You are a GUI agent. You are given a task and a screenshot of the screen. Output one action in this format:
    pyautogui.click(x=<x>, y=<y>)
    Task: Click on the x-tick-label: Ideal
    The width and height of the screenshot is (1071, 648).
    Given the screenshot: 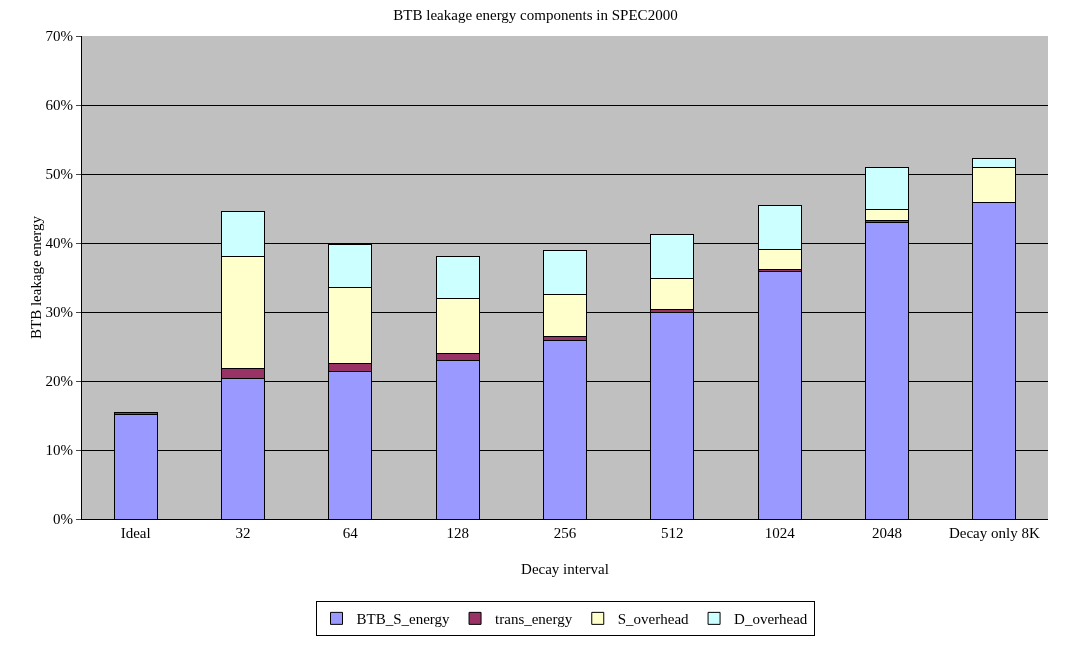 What is the action you would take?
    pyautogui.click(x=135, y=533)
    